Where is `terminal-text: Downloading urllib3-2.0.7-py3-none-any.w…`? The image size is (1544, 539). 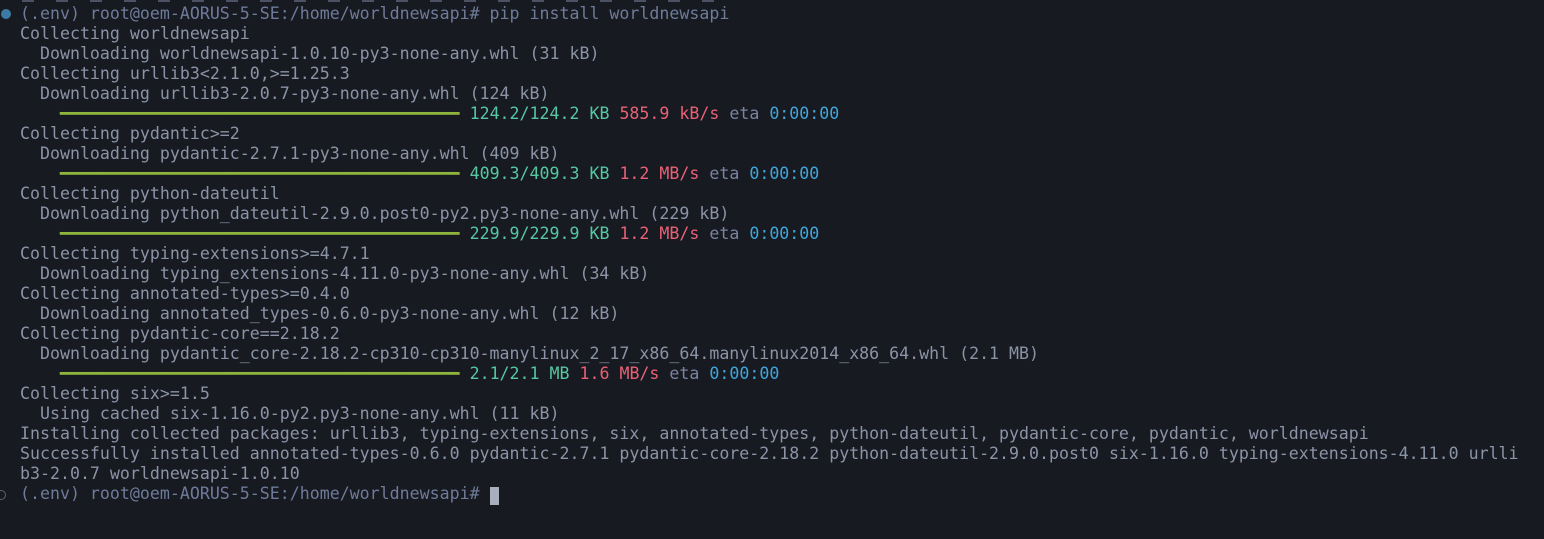 terminal-text: Downloading urllib3-2.0.7-py3-none-any.w… is located at coordinates (285, 93).